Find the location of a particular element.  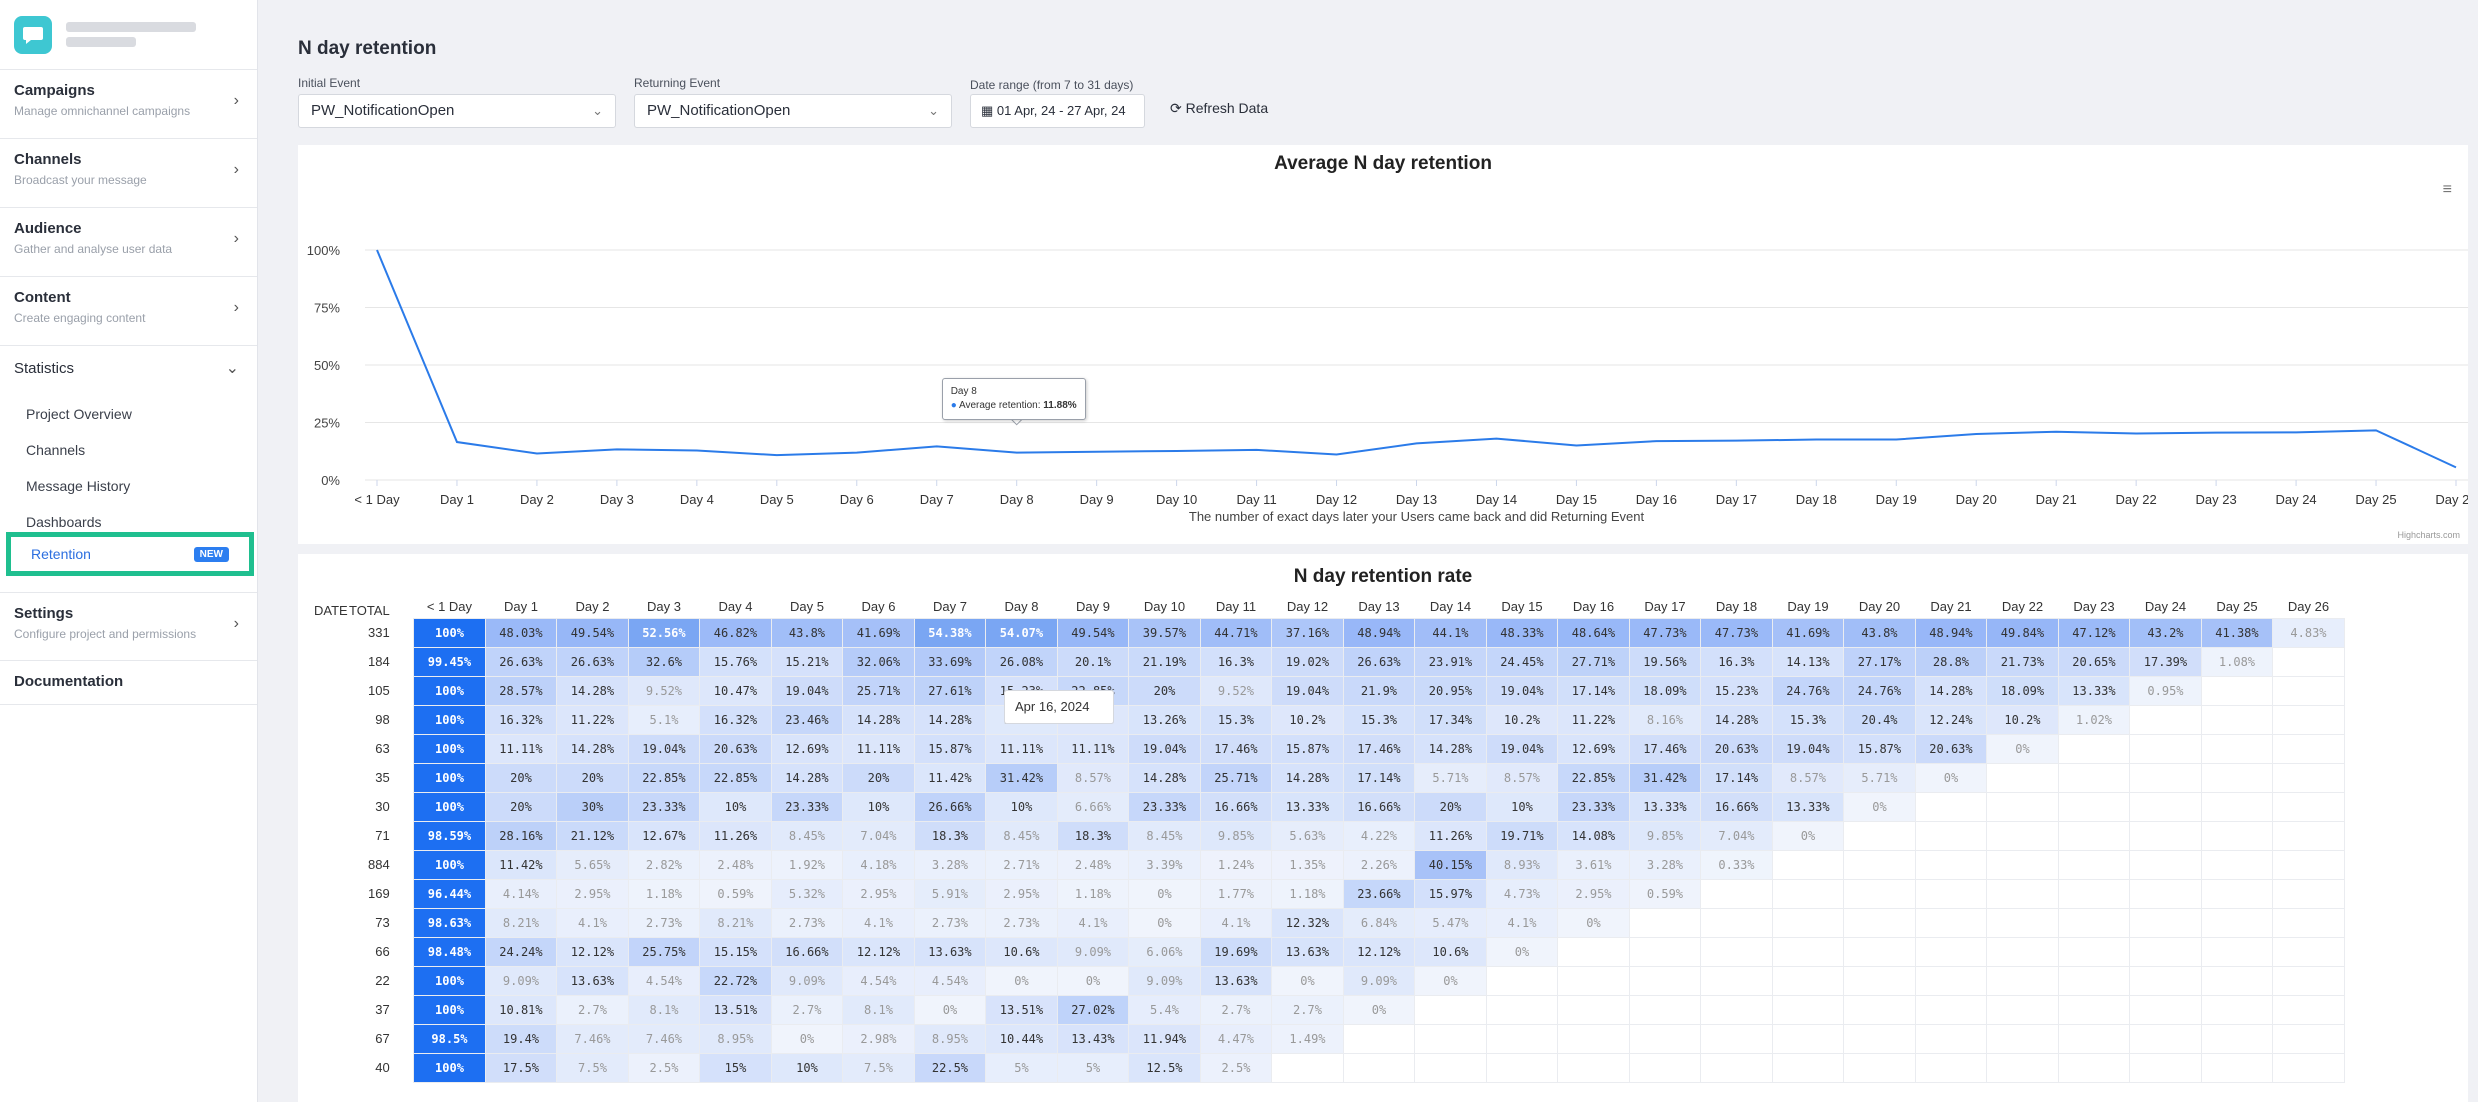

retention-cell: 17.46% is located at coordinates (1665, 748).